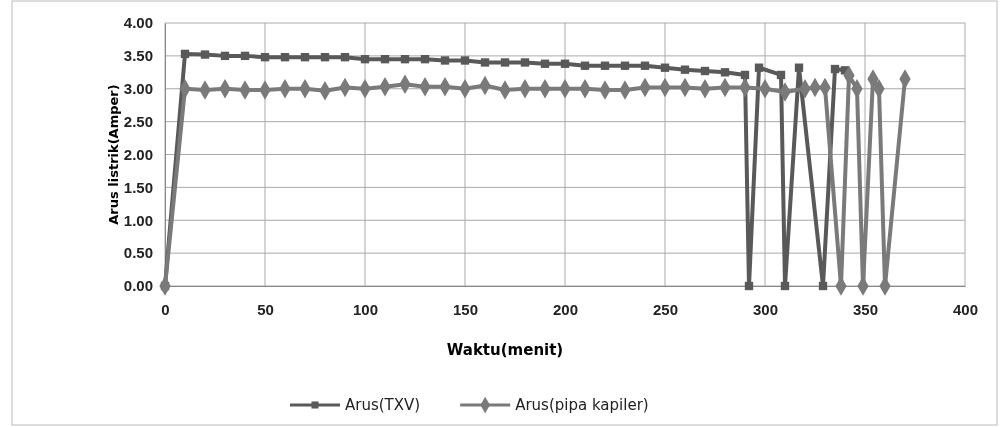 The image size is (1001, 427). What do you see at coordinates (138, 23) in the screenshot?
I see `y-tick-label: 4.00` at bounding box center [138, 23].